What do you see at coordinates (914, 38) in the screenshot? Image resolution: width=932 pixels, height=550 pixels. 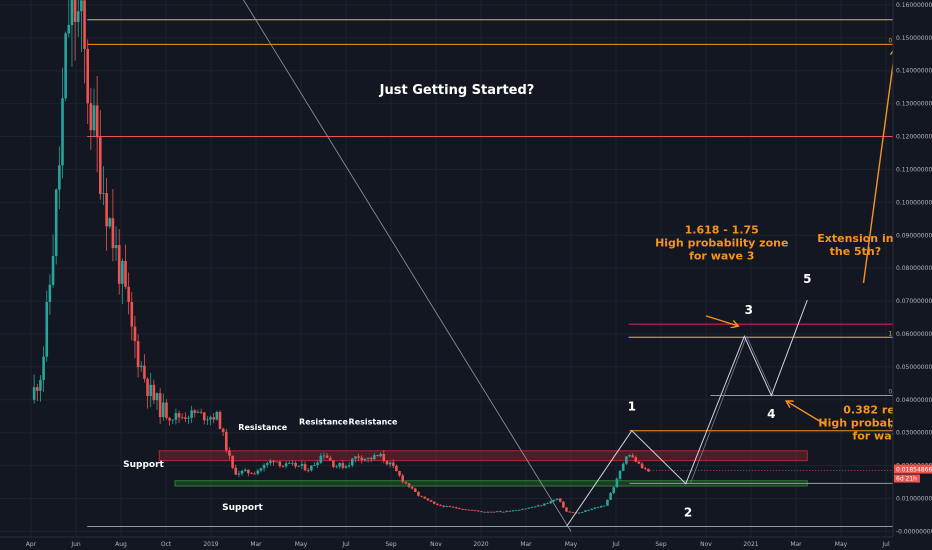 I see `price-tick-label: 0.15000000` at bounding box center [914, 38].